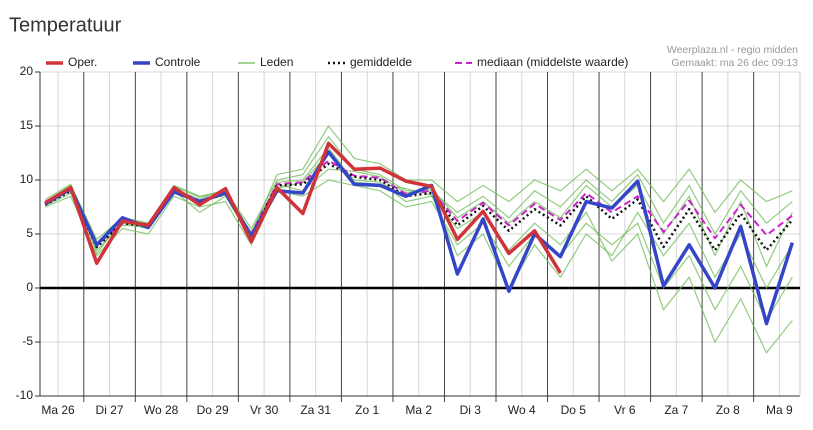  I want to click on x-tick-label: Di 27, so click(110, 410).